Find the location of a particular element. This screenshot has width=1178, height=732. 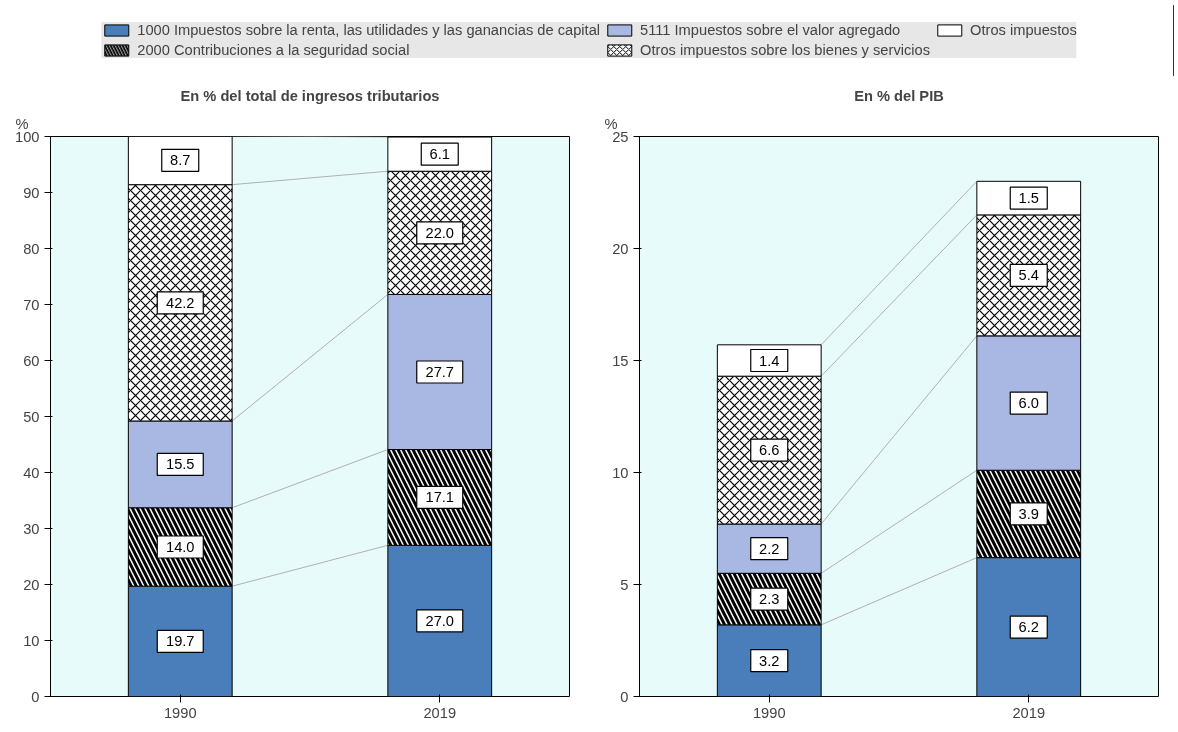

y-tick-label: 70 is located at coordinates (31, 304).